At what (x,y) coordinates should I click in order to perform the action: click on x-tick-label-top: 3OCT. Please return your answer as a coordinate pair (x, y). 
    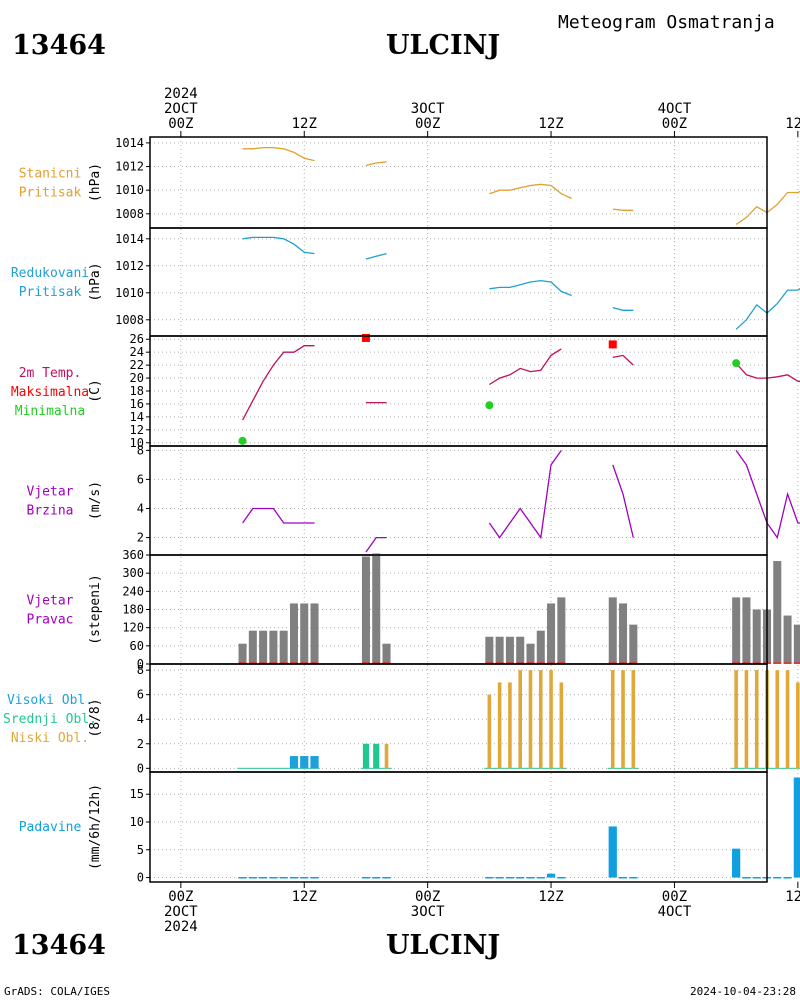
    Looking at the image, I should click on (428, 109).